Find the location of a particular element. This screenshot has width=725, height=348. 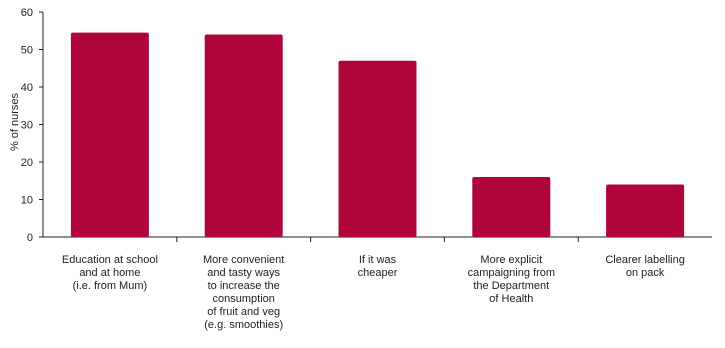

x-tick-label: If it was cheaper is located at coordinates (377, 266).